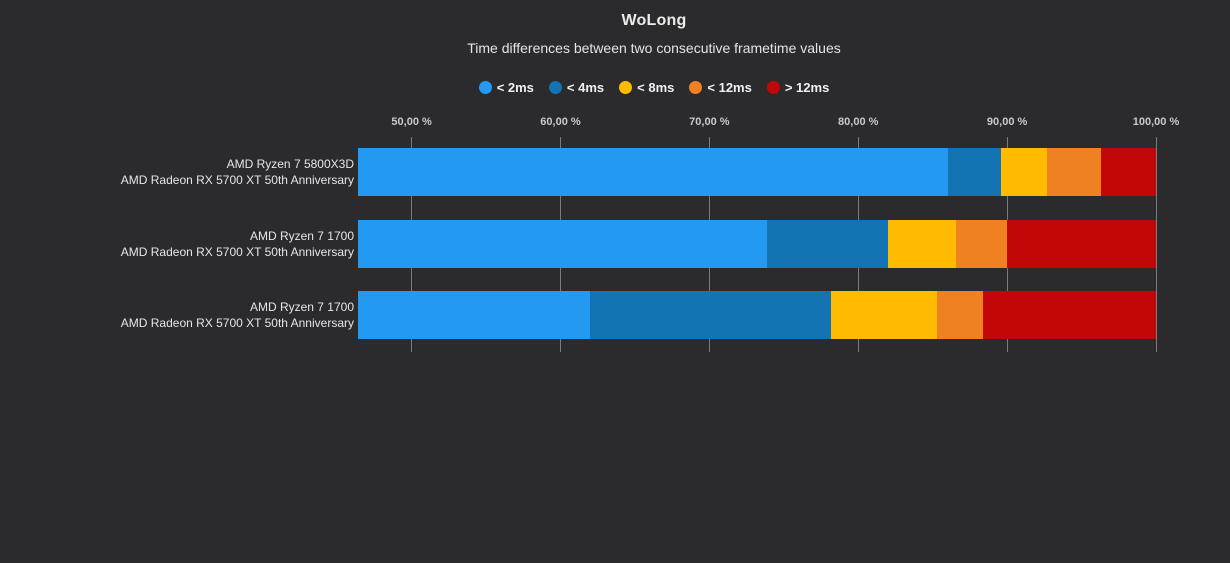 The height and width of the screenshot is (563, 1230). Describe the element at coordinates (858, 122) in the screenshot. I see `x-tick-label-80: 80,00 %` at that location.